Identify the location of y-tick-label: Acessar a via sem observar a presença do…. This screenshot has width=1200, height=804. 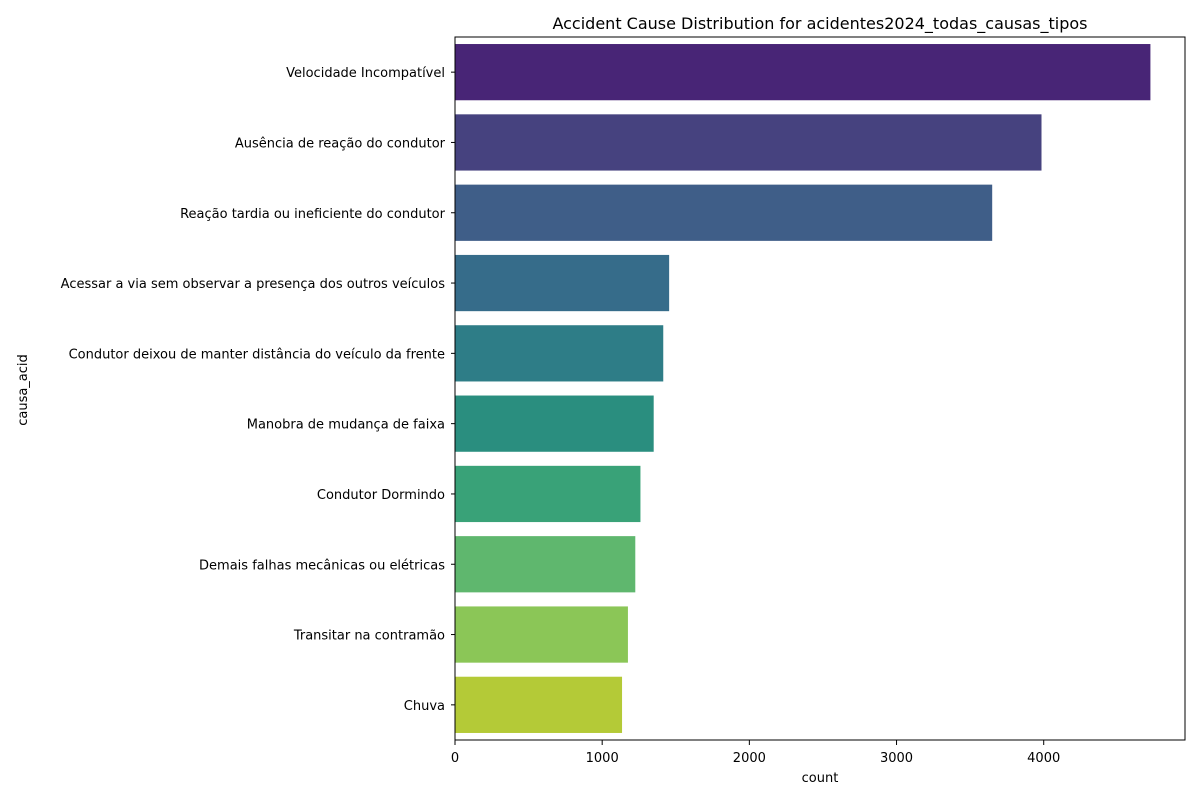
(253, 284).